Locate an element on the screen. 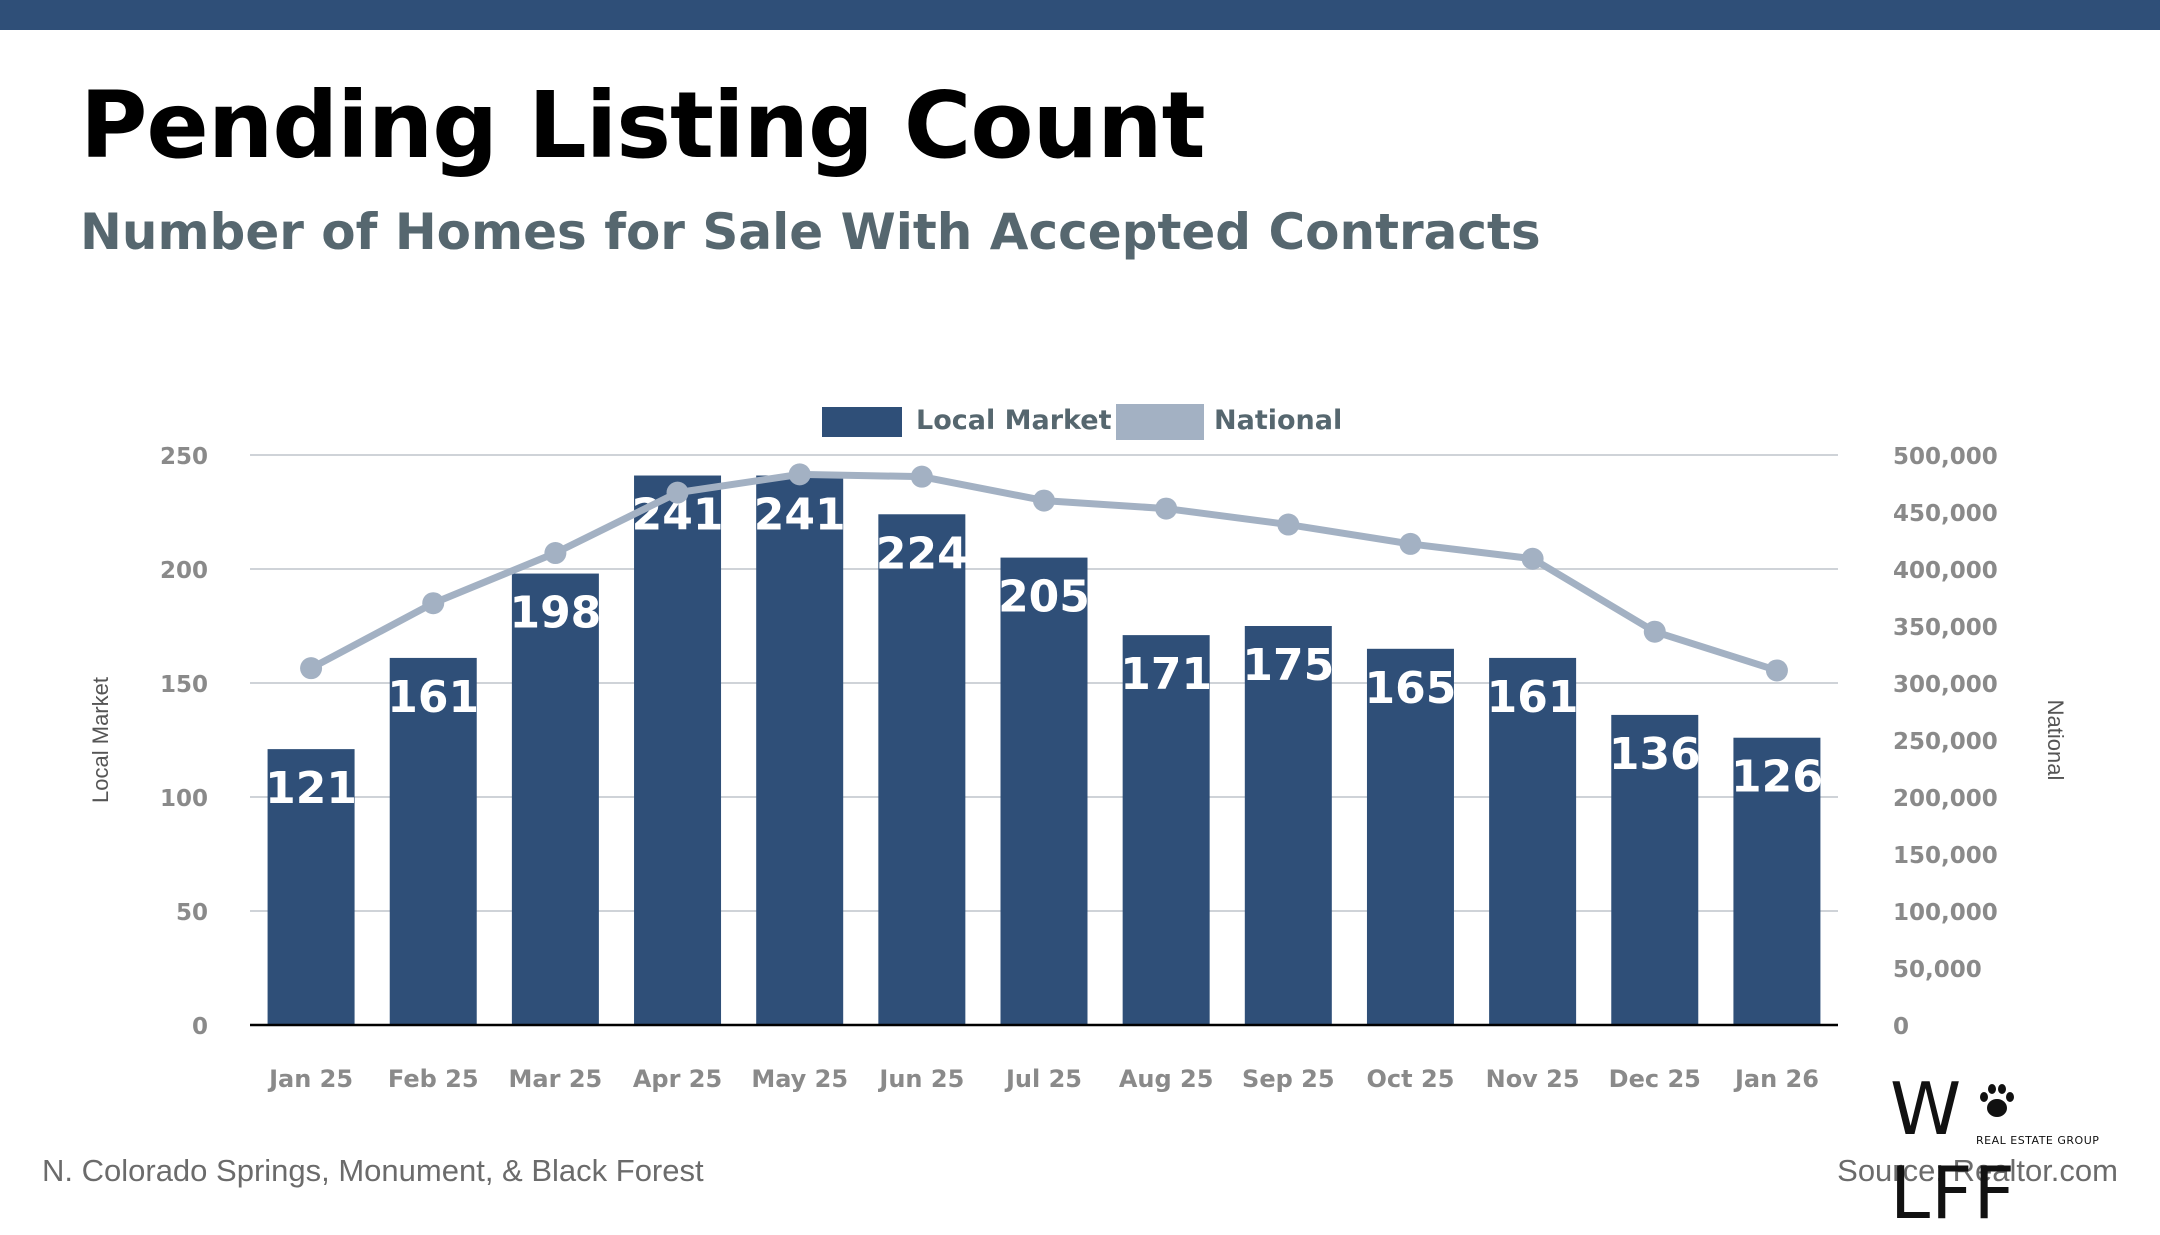 This screenshot has width=2160, height=1235. legend-swatch-local-market is located at coordinates (862, 422).